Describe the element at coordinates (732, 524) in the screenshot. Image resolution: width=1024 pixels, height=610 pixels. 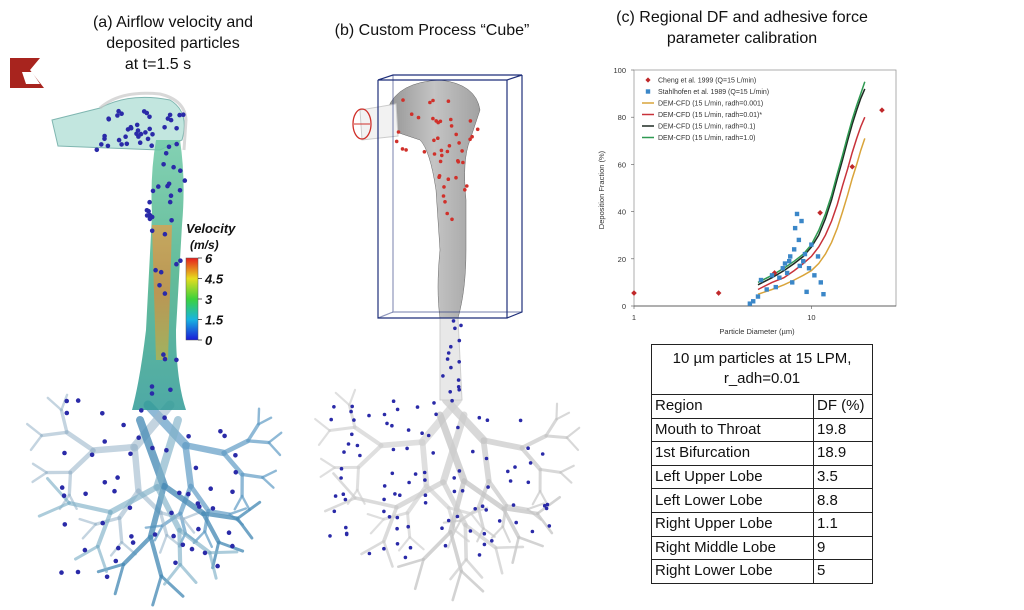
I see `table-cell-region: Right Upper Lobe` at that location.